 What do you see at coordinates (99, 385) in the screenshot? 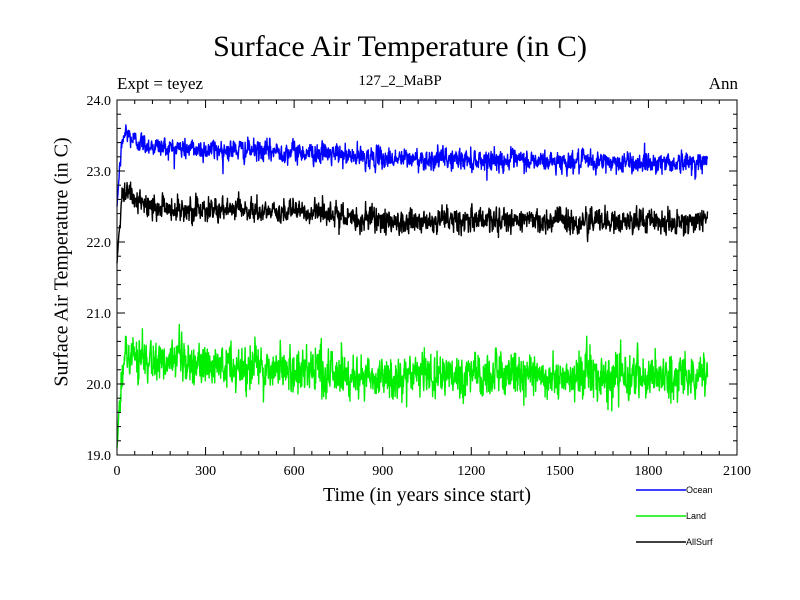
I see `y-tick-label: 20.0` at bounding box center [99, 385].